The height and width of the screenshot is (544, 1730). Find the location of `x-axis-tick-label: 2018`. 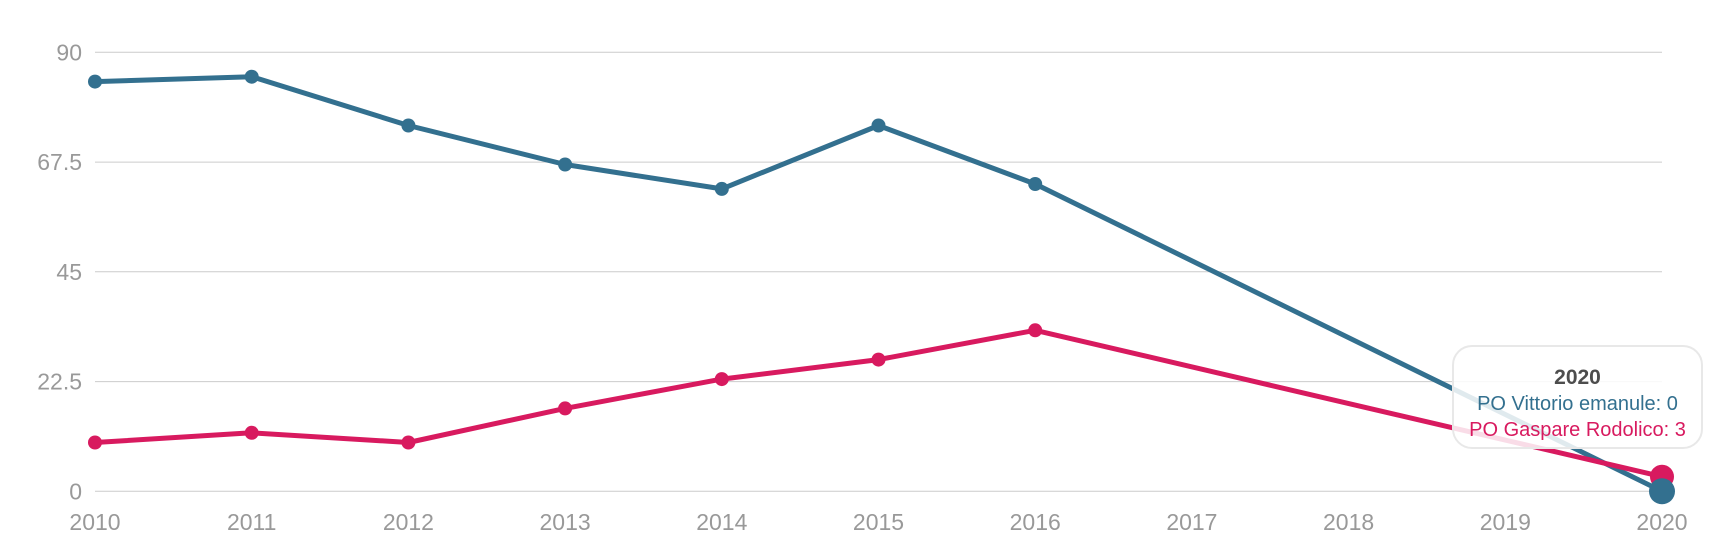

x-axis-tick-label: 2018 is located at coordinates (1348, 522).